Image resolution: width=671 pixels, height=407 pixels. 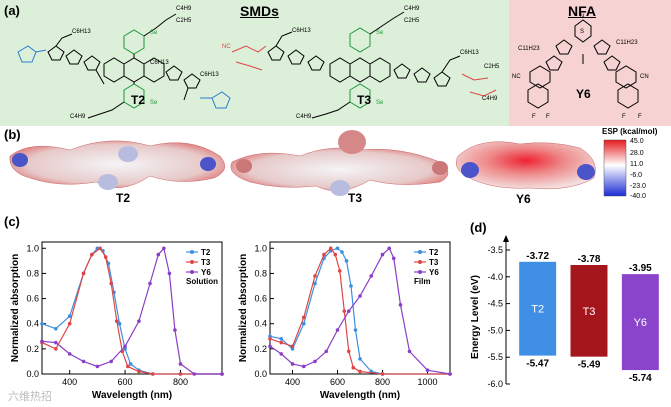 What do you see at coordinates (123, 198) in the screenshot?
I see `t2-esp-label: T2` at bounding box center [123, 198].